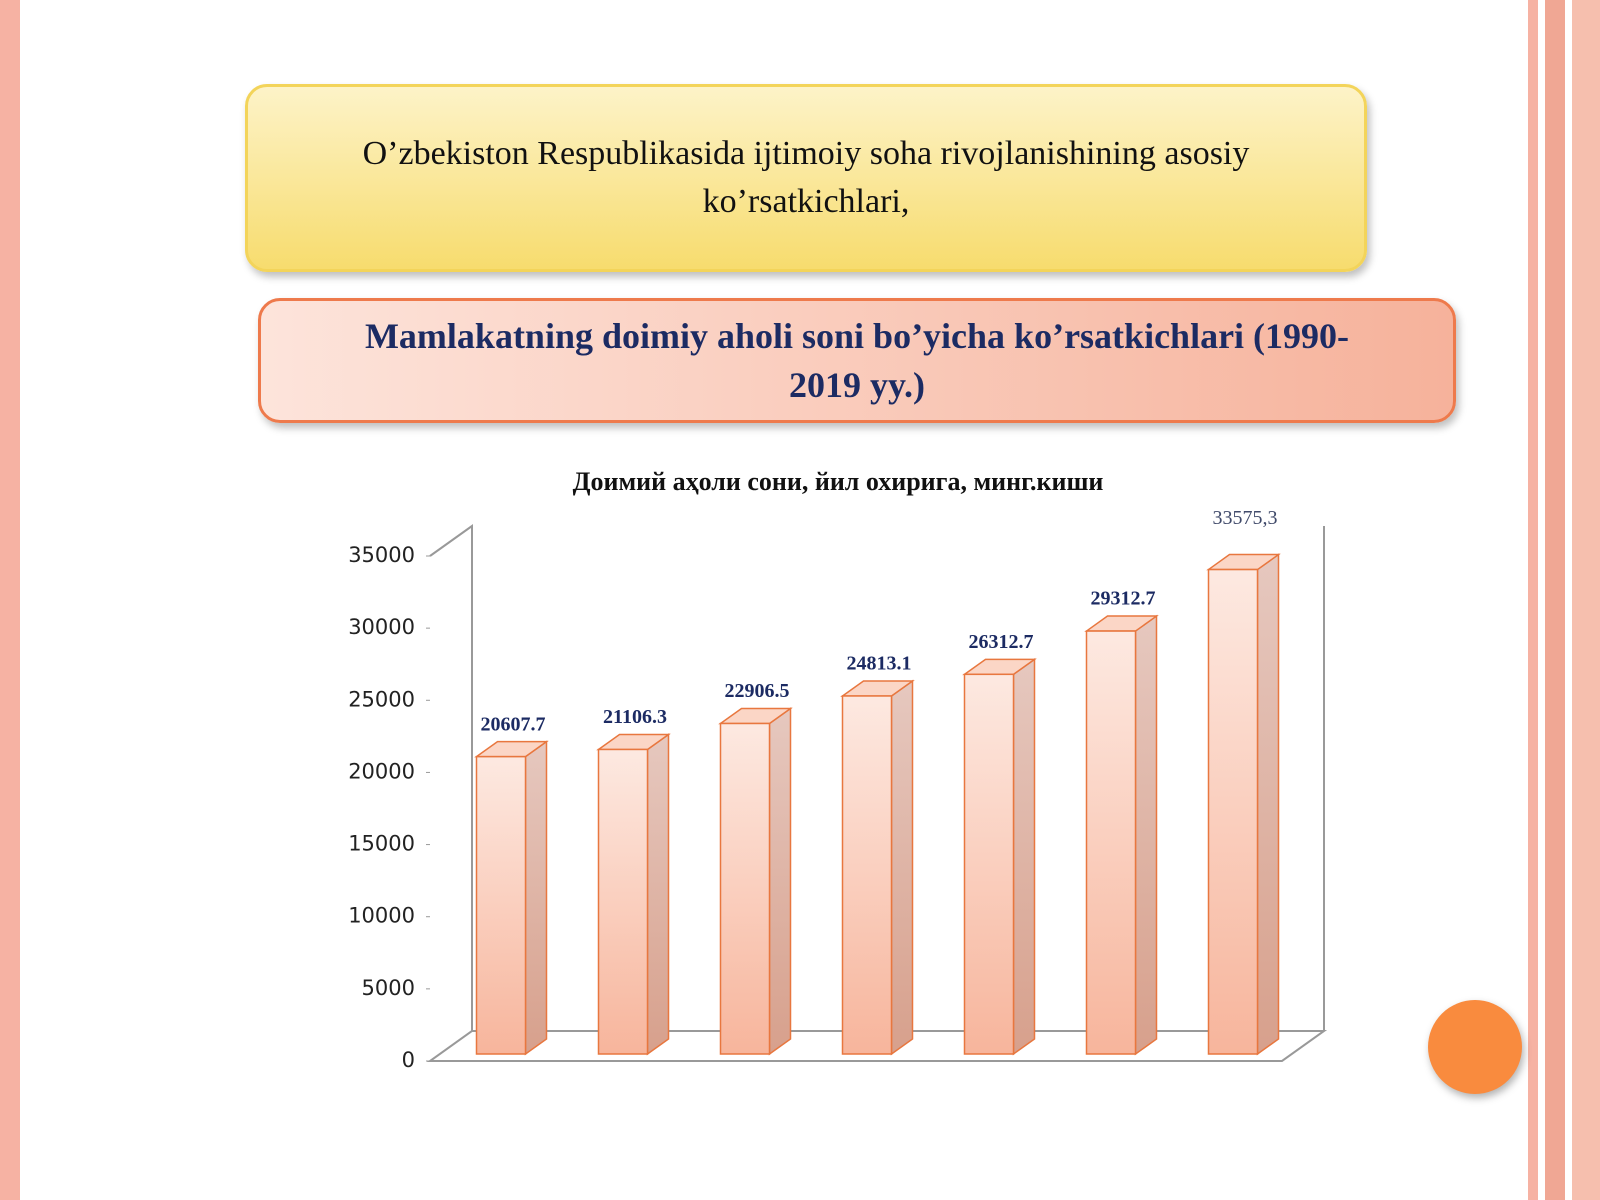  Describe the element at coordinates (513, 724) in the screenshot. I see `value-label: 20607.7` at that location.